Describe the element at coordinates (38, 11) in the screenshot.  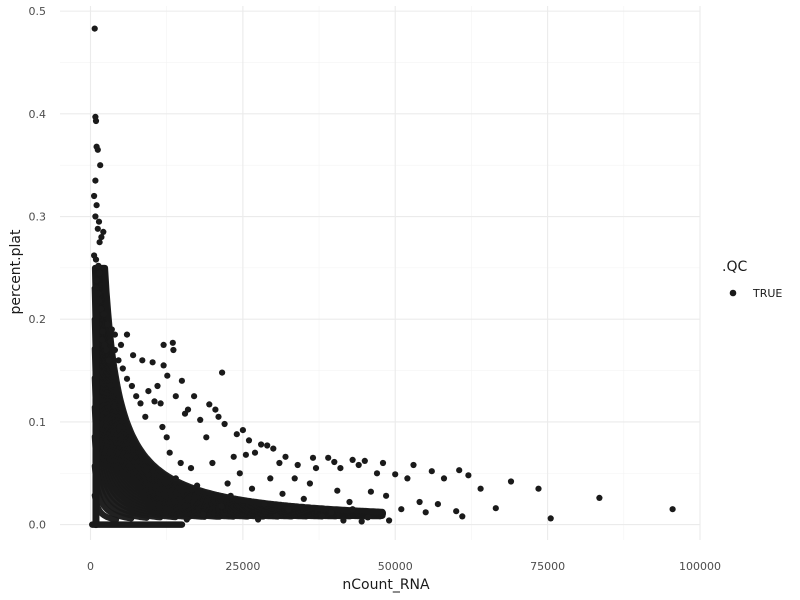
I see `y-tick-label: 0.5` at that location.